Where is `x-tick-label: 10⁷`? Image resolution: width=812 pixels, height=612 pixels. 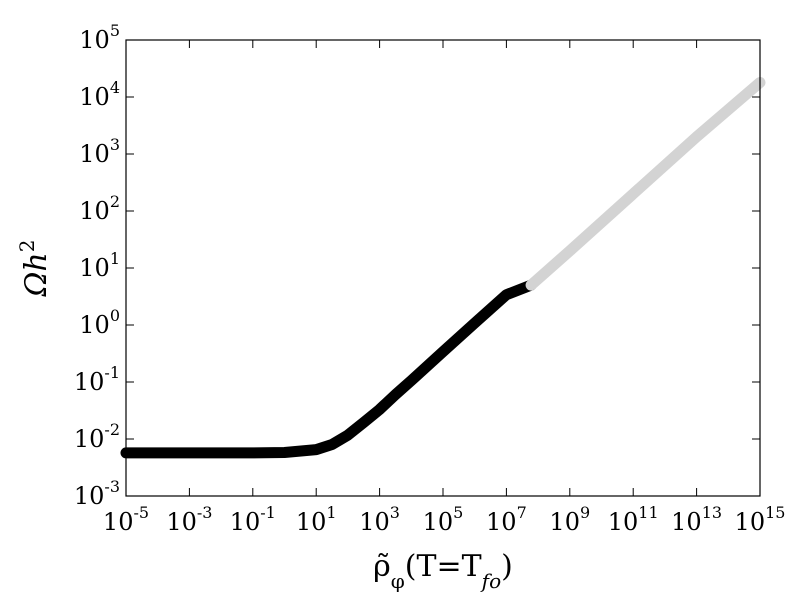
x-tick-label: 10⁷ is located at coordinates (506, 519).